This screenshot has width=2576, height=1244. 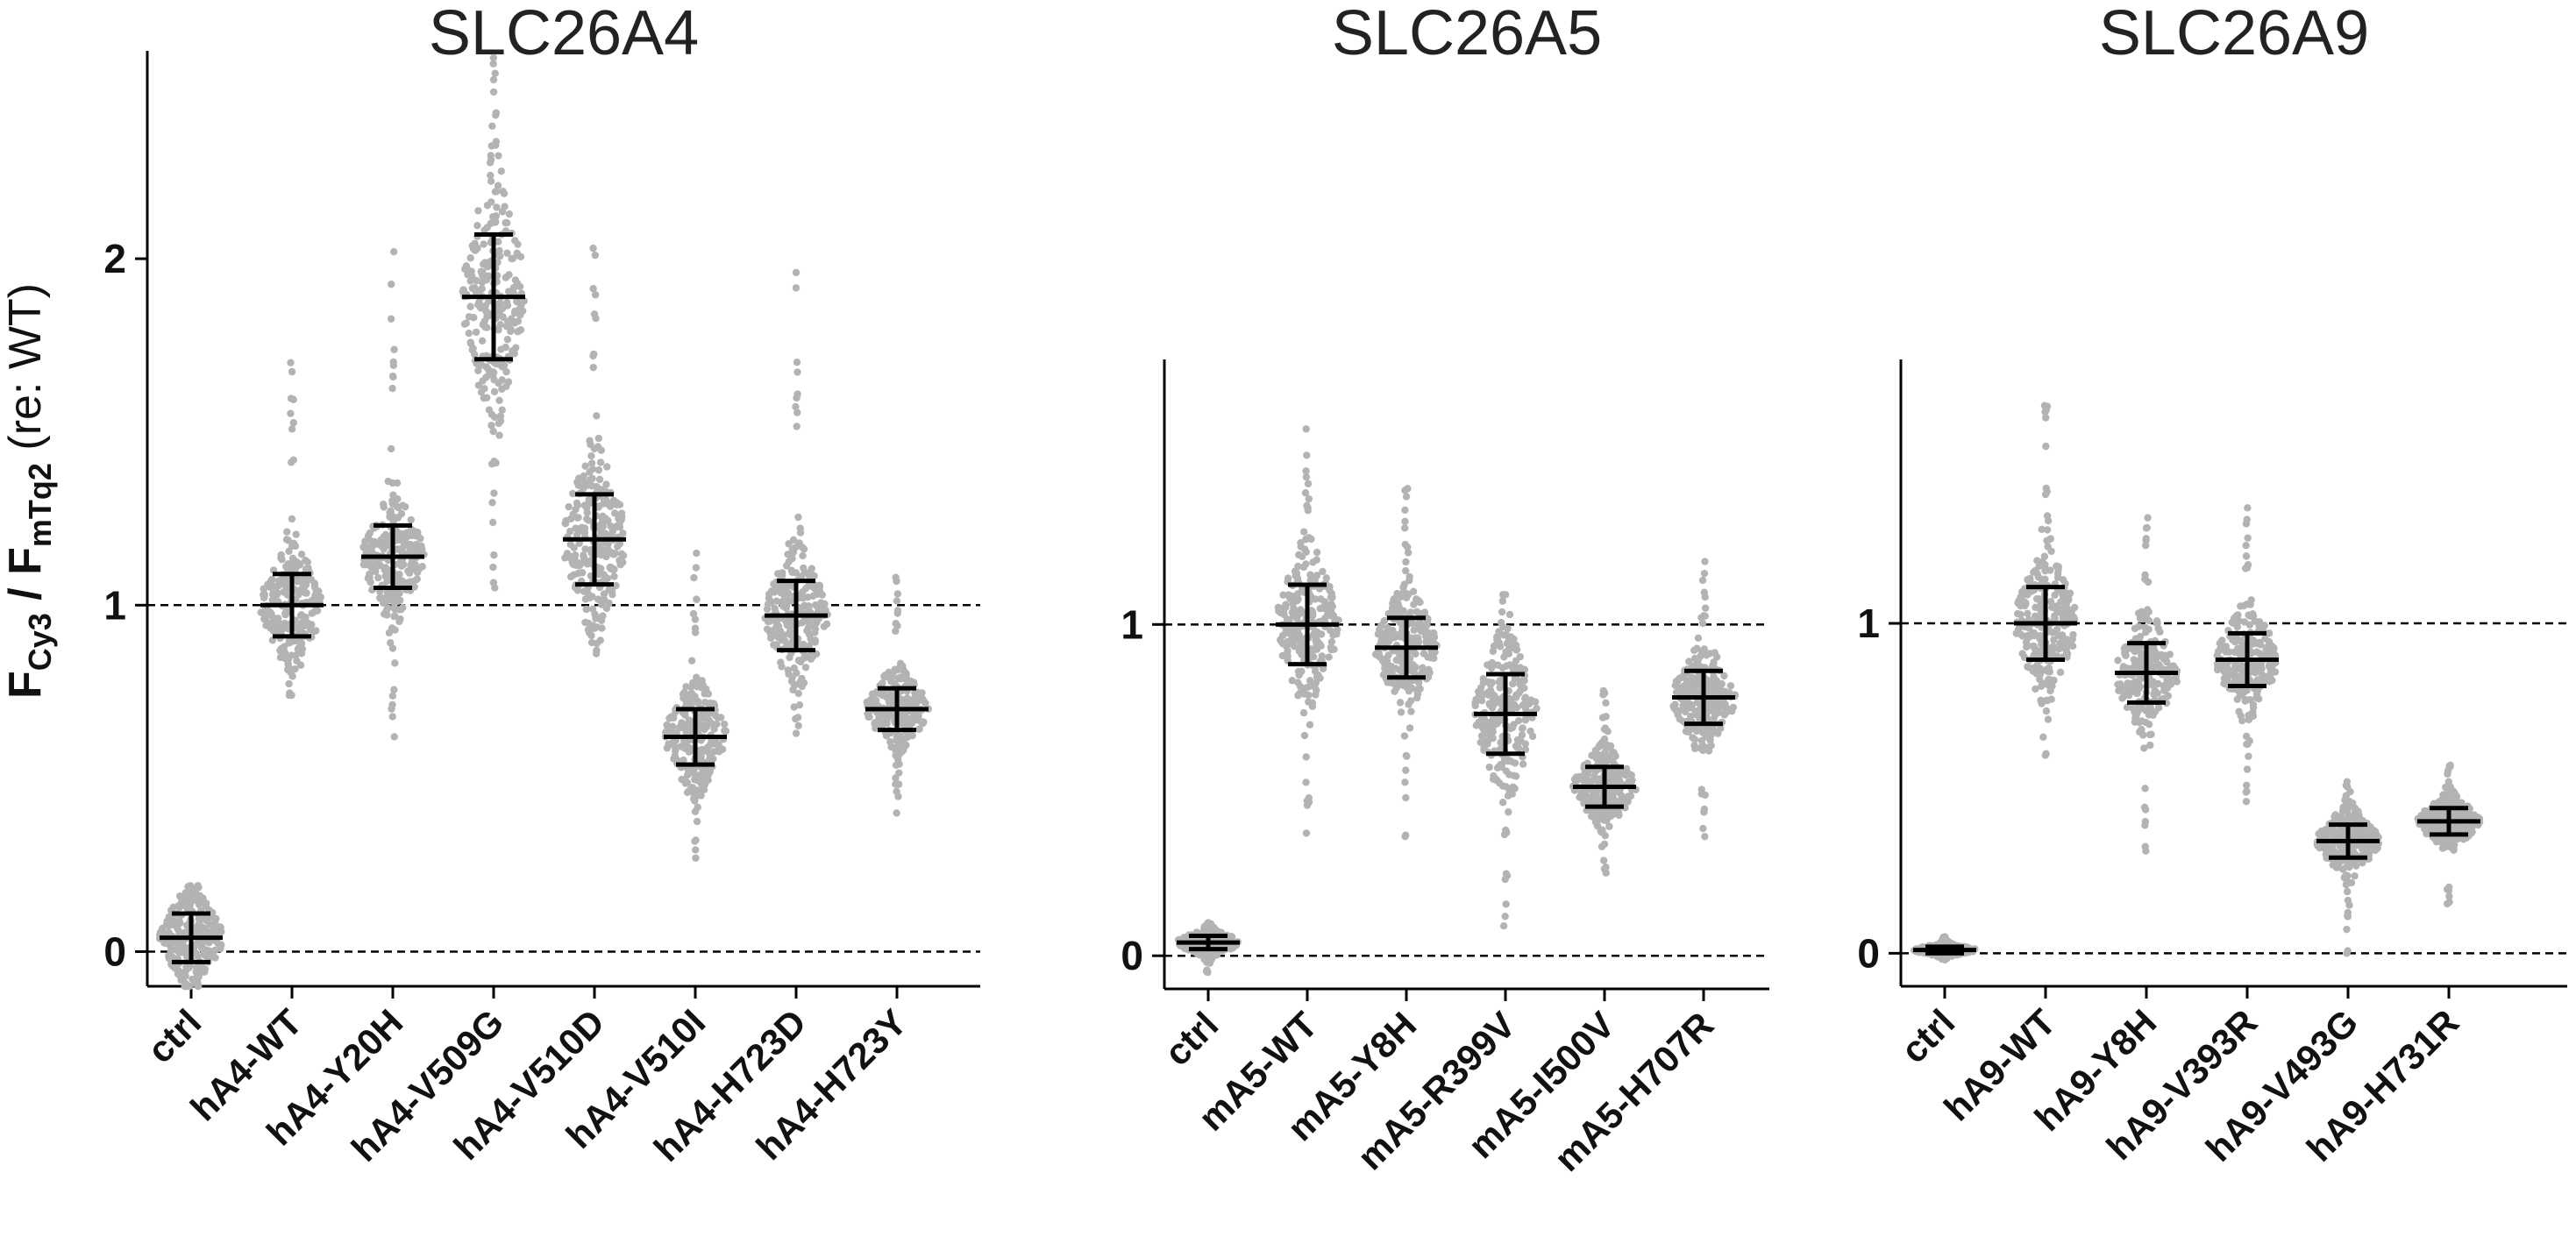 I want to click on y-axis-label: FCy3 / FmTq2 (re: WT), so click(x=29, y=491).